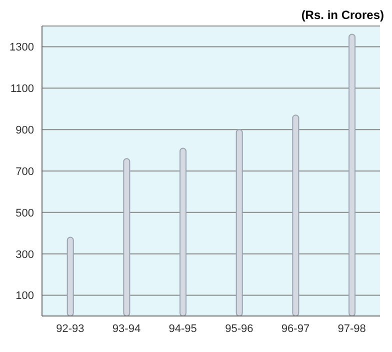  I want to click on y-tick-label: 300, so click(25, 254).